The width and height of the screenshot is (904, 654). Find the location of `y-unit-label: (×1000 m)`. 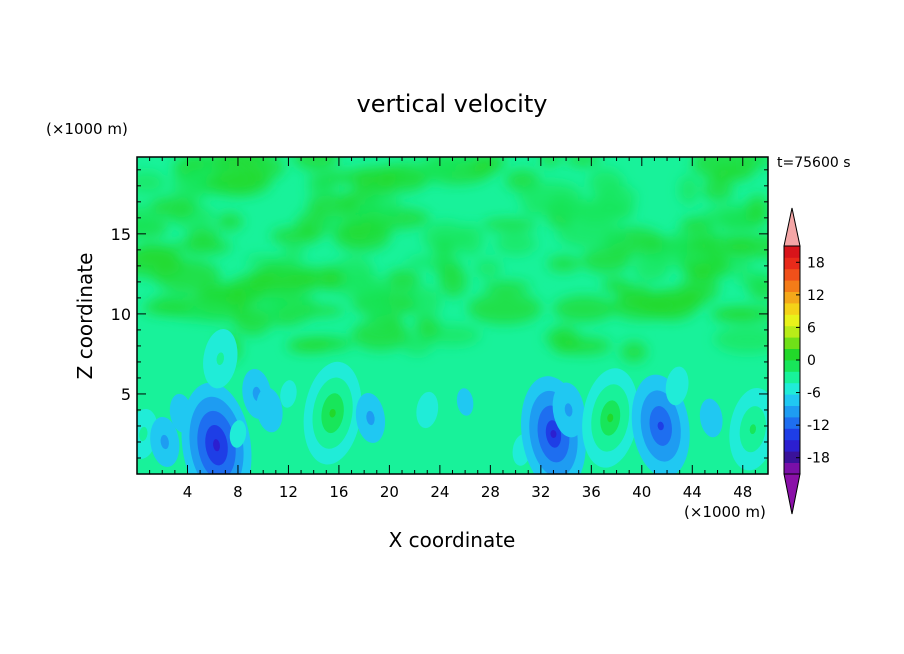

y-unit-label: (×1000 m) is located at coordinates (87, 129).